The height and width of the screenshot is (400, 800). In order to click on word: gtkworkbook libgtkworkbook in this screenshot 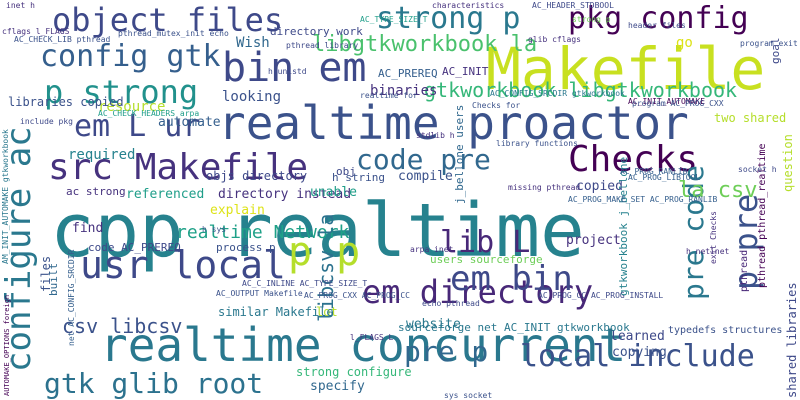, I will do `click(581, 90)`.